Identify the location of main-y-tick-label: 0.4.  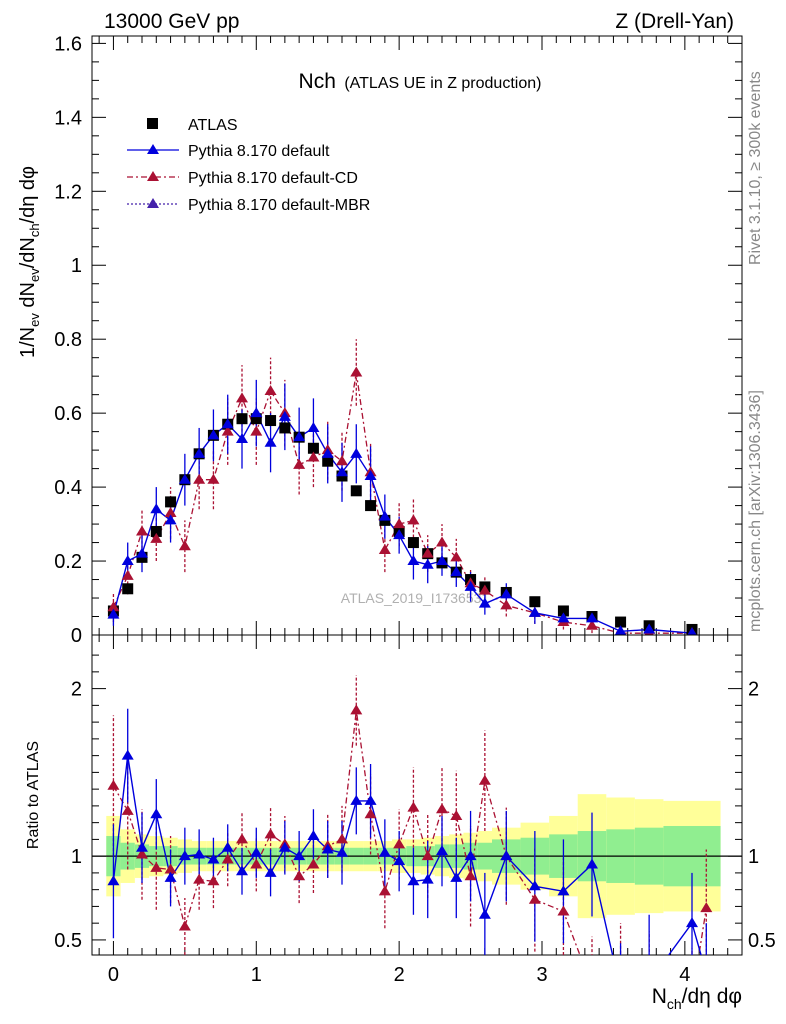
(68, 488).